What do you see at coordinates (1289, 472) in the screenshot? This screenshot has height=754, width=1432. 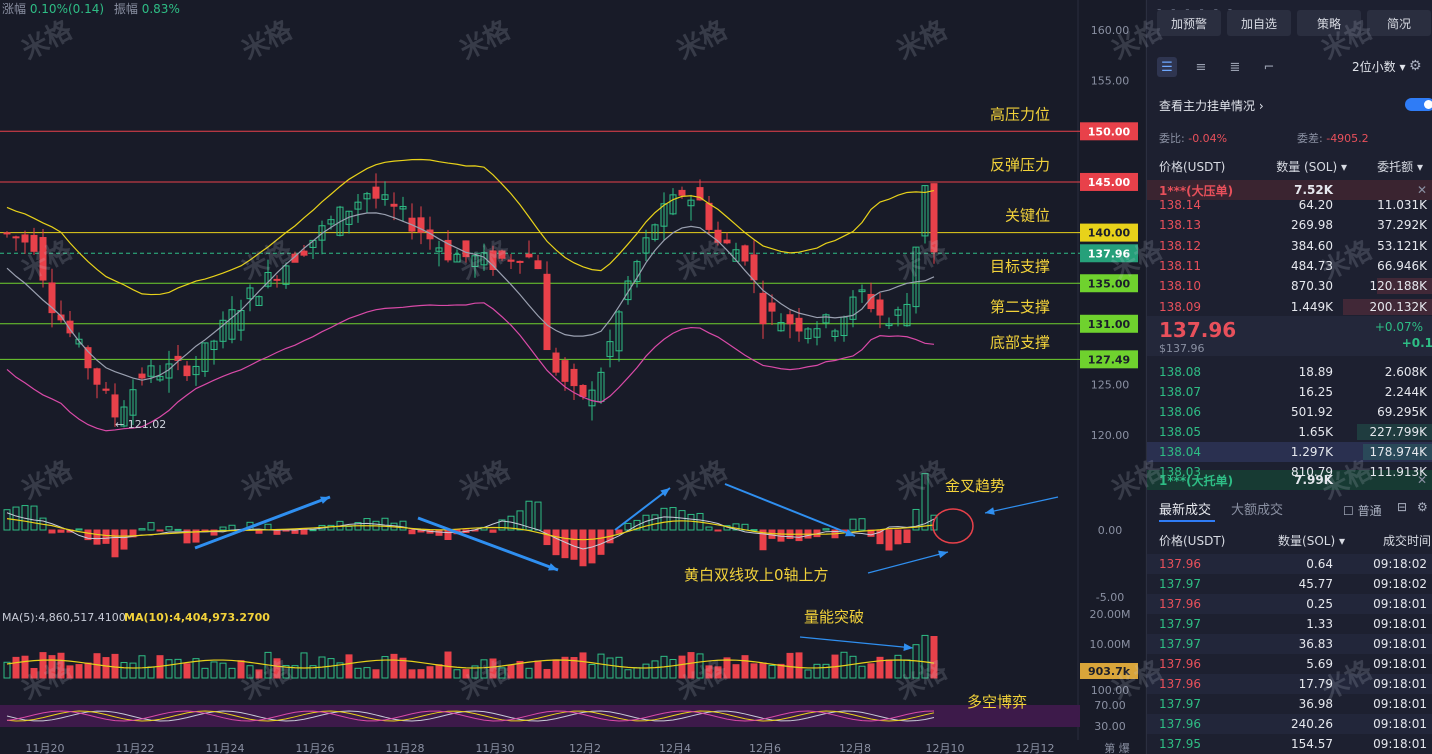 I see `bid-row: 138.03 810.79 111.913K` at bounding box center [1289, 472].